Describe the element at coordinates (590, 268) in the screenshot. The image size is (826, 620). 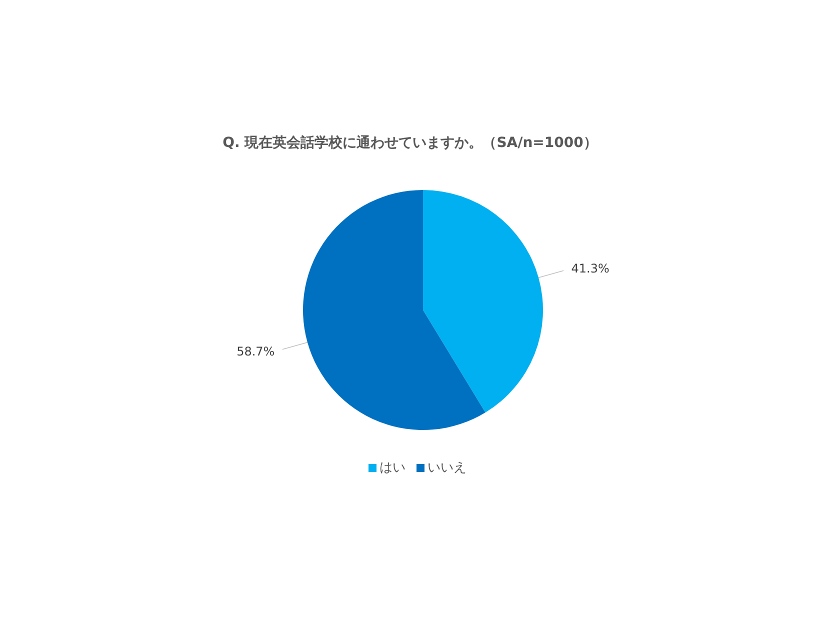
I see `data-label: 41.3%` at that location.